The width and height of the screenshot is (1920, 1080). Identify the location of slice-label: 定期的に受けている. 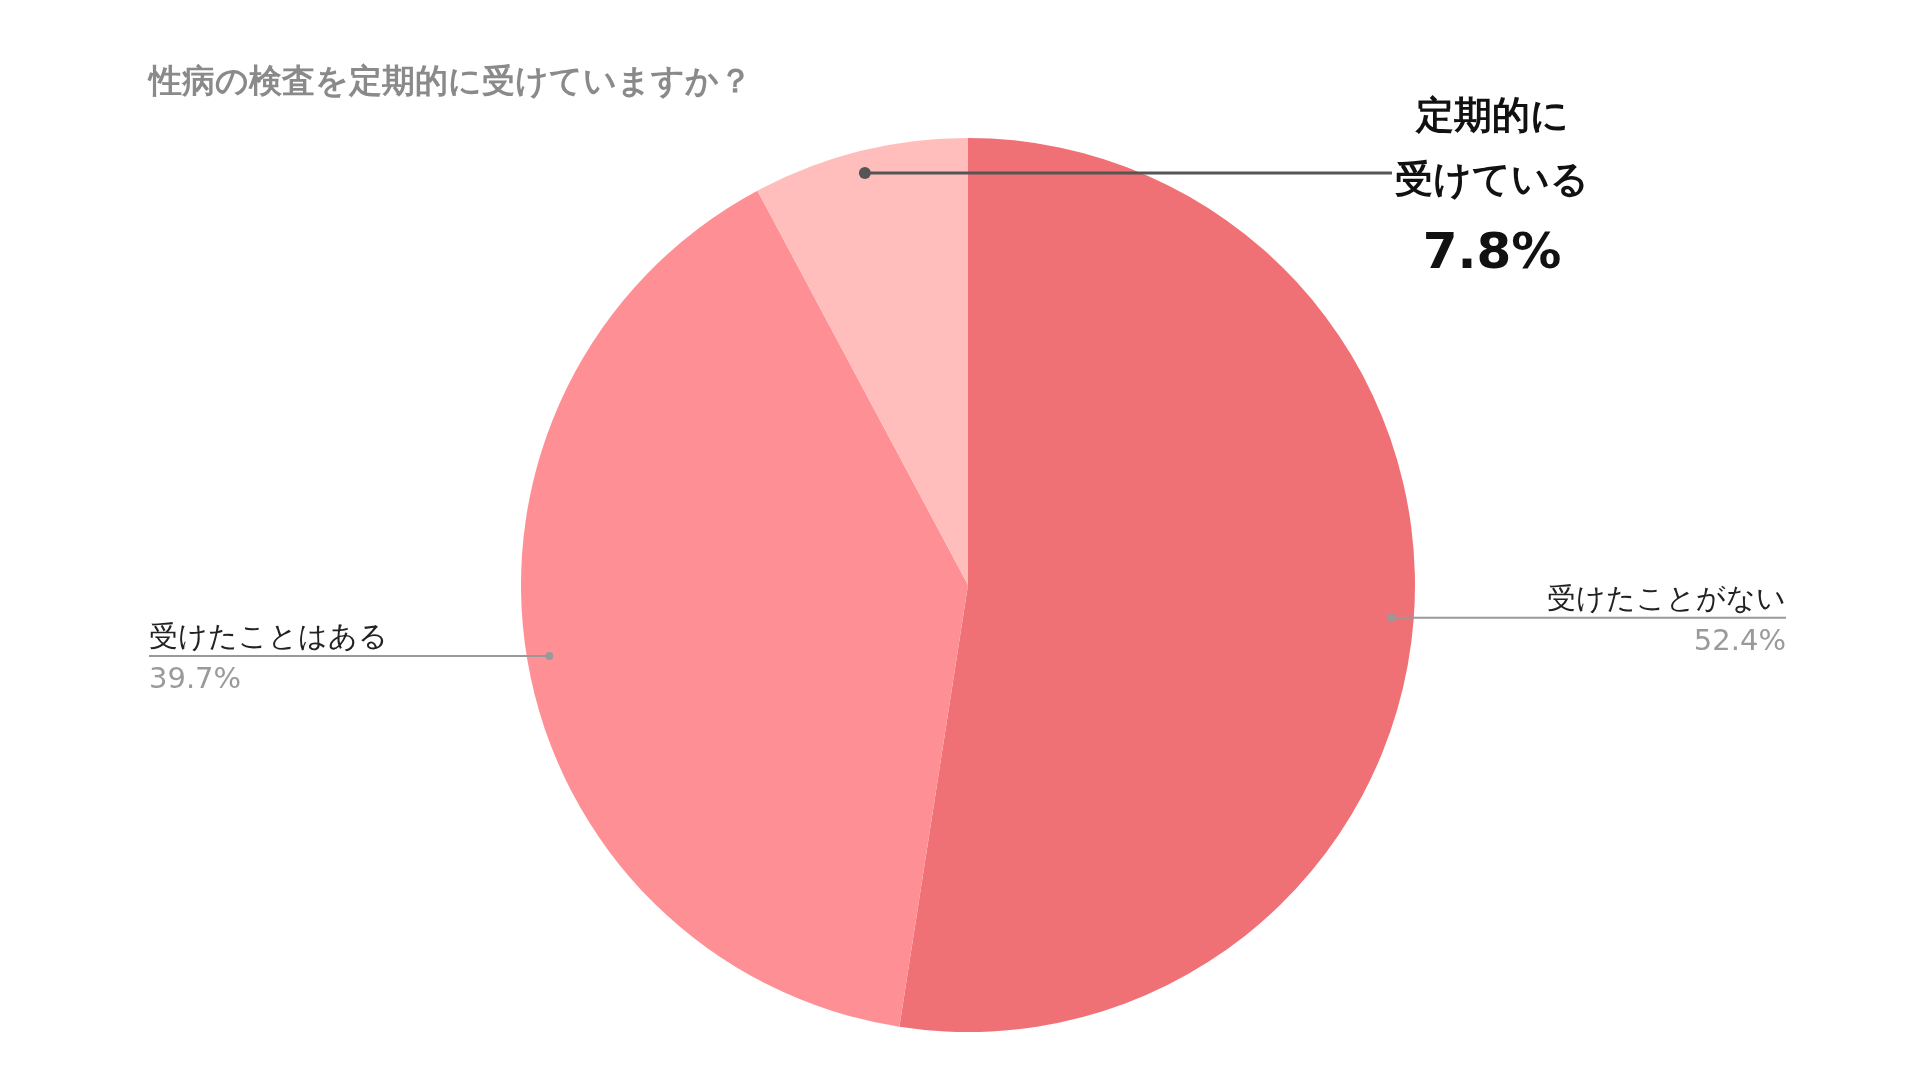
(1492, 147).